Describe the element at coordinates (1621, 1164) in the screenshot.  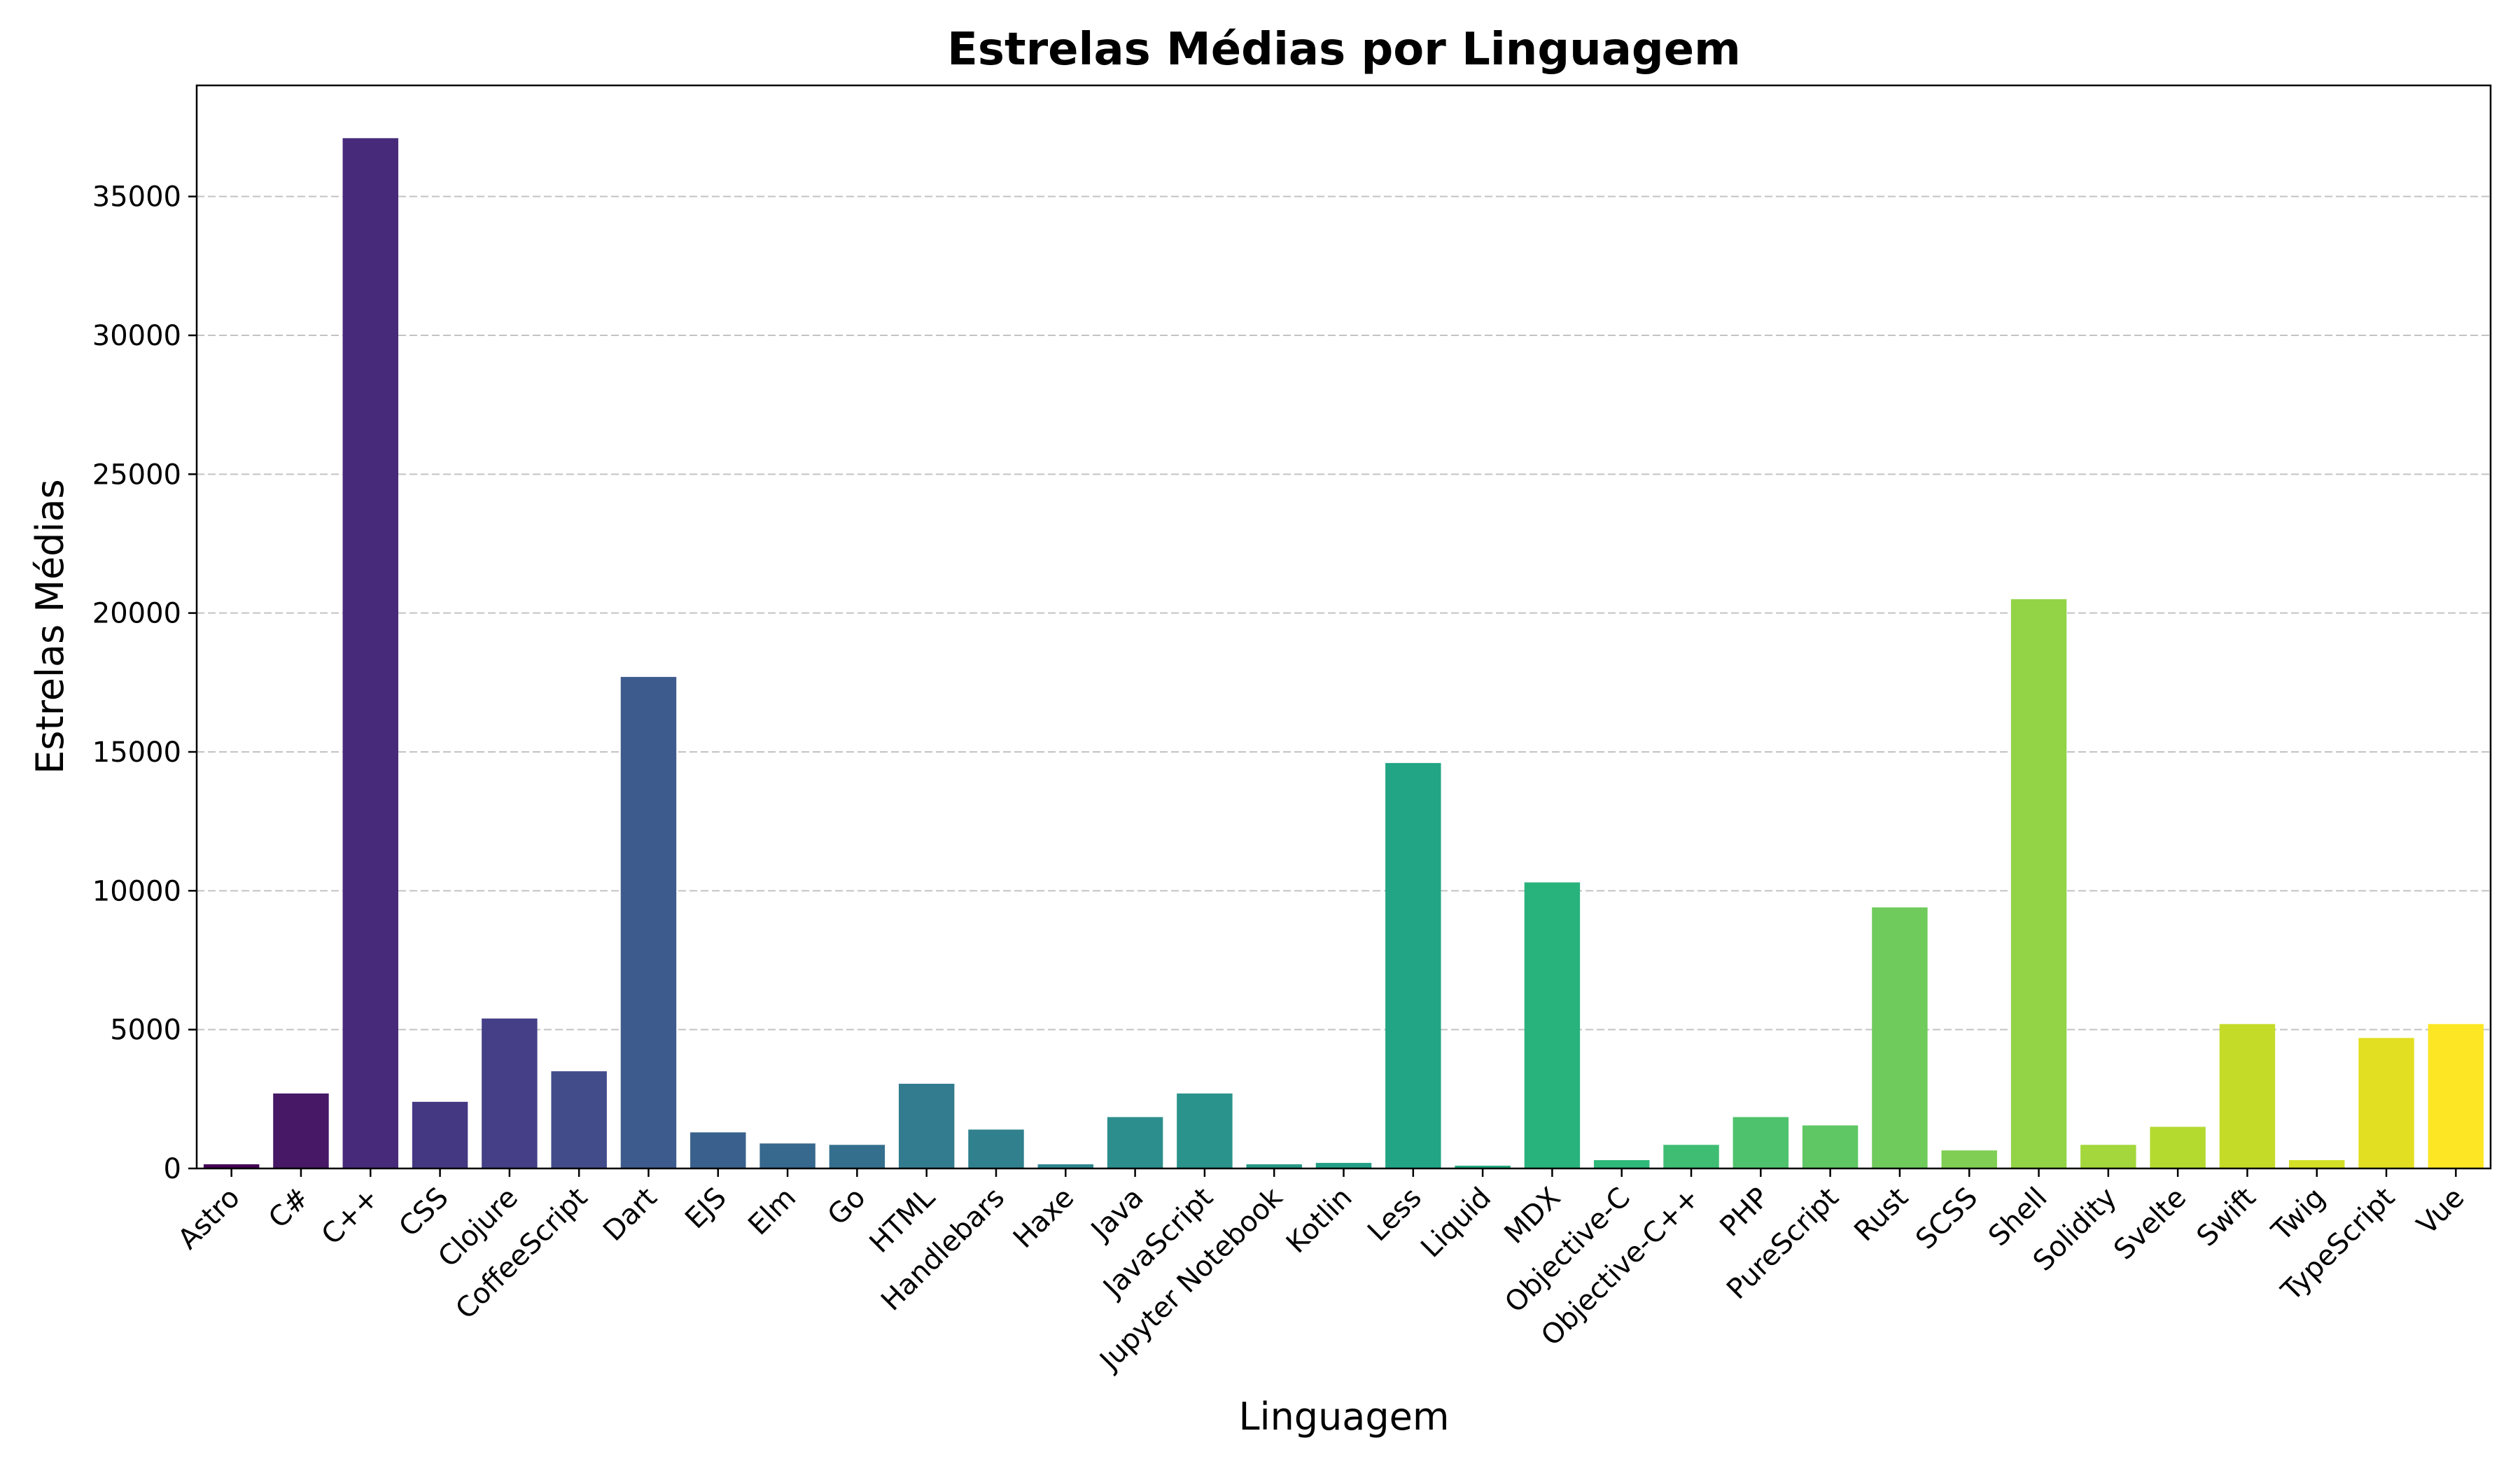
I see `bar-objective-c` at that location.